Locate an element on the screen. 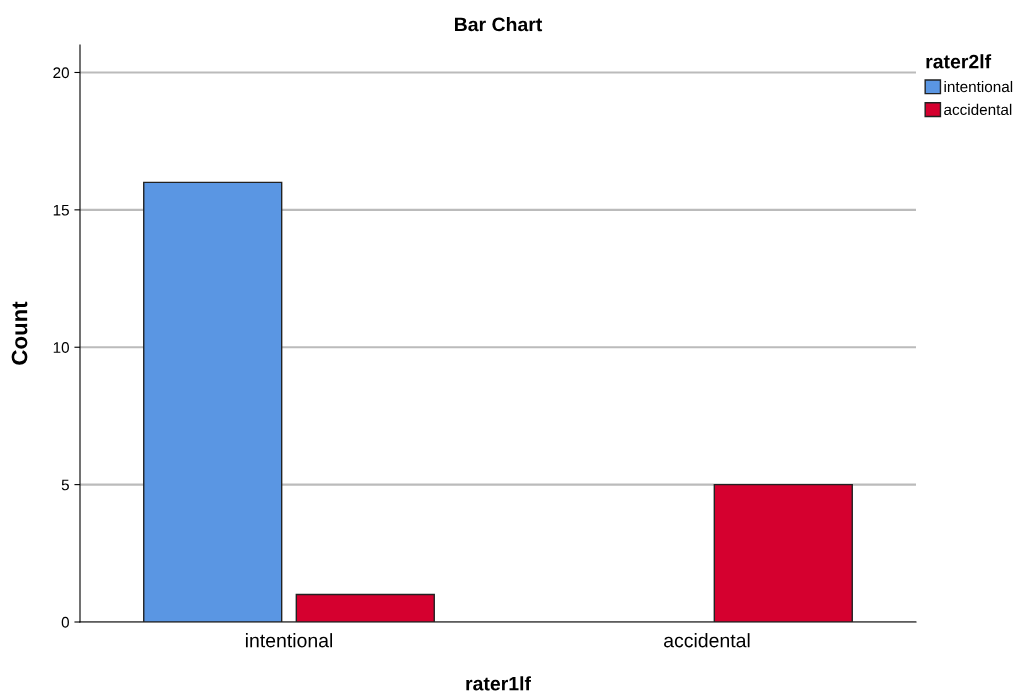 This screenshot has width=1030, height=698. legend-label: accidental is located at coordinates (978, 109).